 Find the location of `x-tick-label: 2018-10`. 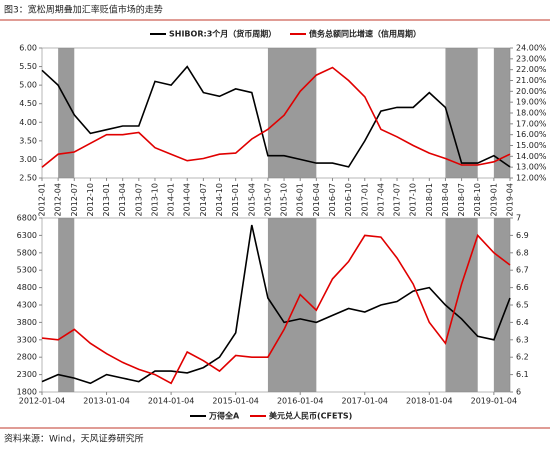

x-tick-label: 2018-10 is located at coordinates (477, 199).